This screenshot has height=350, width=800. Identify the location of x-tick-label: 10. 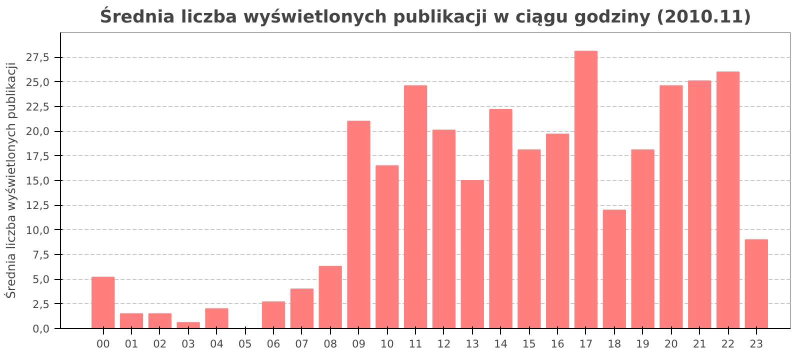
(387, 344).